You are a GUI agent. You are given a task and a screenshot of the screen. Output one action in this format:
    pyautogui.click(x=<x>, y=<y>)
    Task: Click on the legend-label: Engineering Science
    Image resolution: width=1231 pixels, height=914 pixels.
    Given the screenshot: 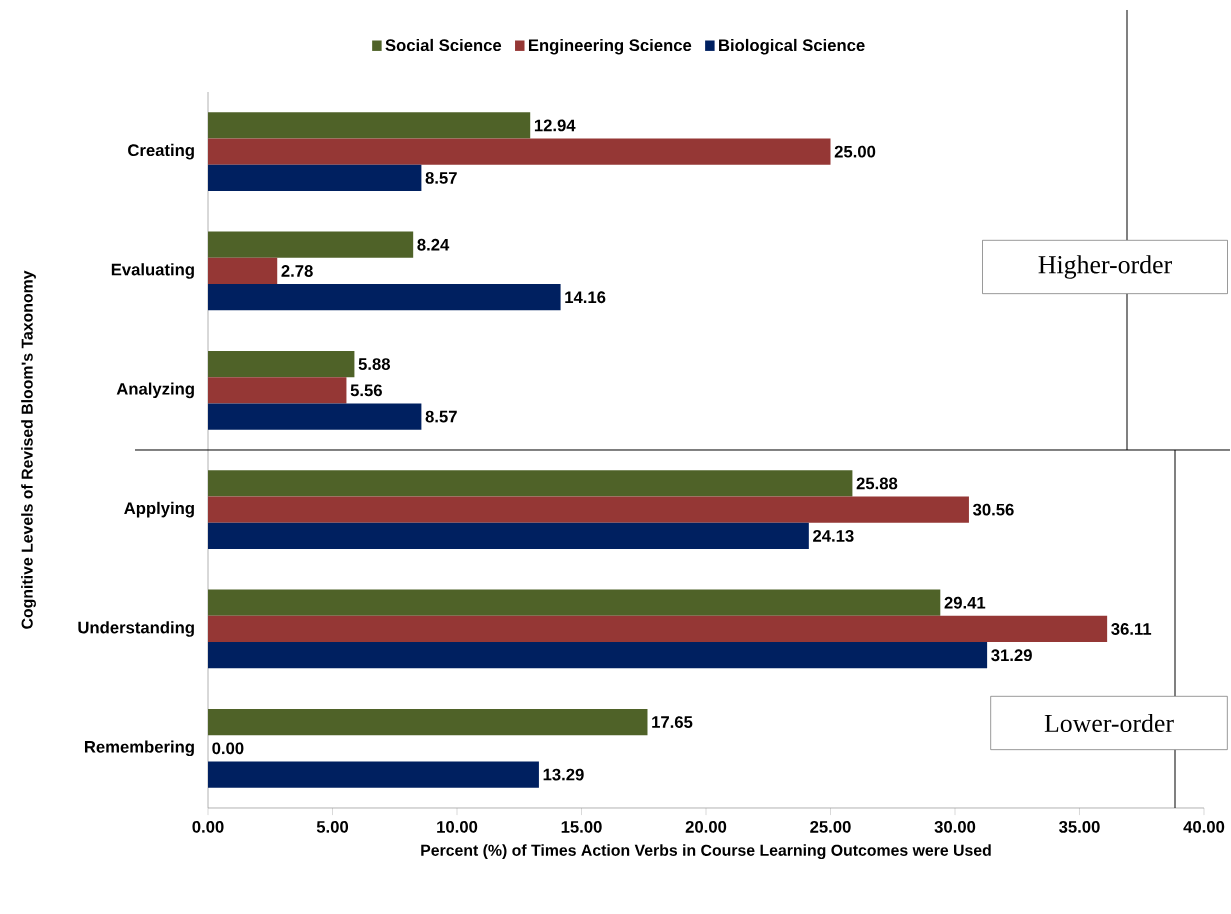 What is the action you would take?
    pyautogui.click(x=610, y=46)
    